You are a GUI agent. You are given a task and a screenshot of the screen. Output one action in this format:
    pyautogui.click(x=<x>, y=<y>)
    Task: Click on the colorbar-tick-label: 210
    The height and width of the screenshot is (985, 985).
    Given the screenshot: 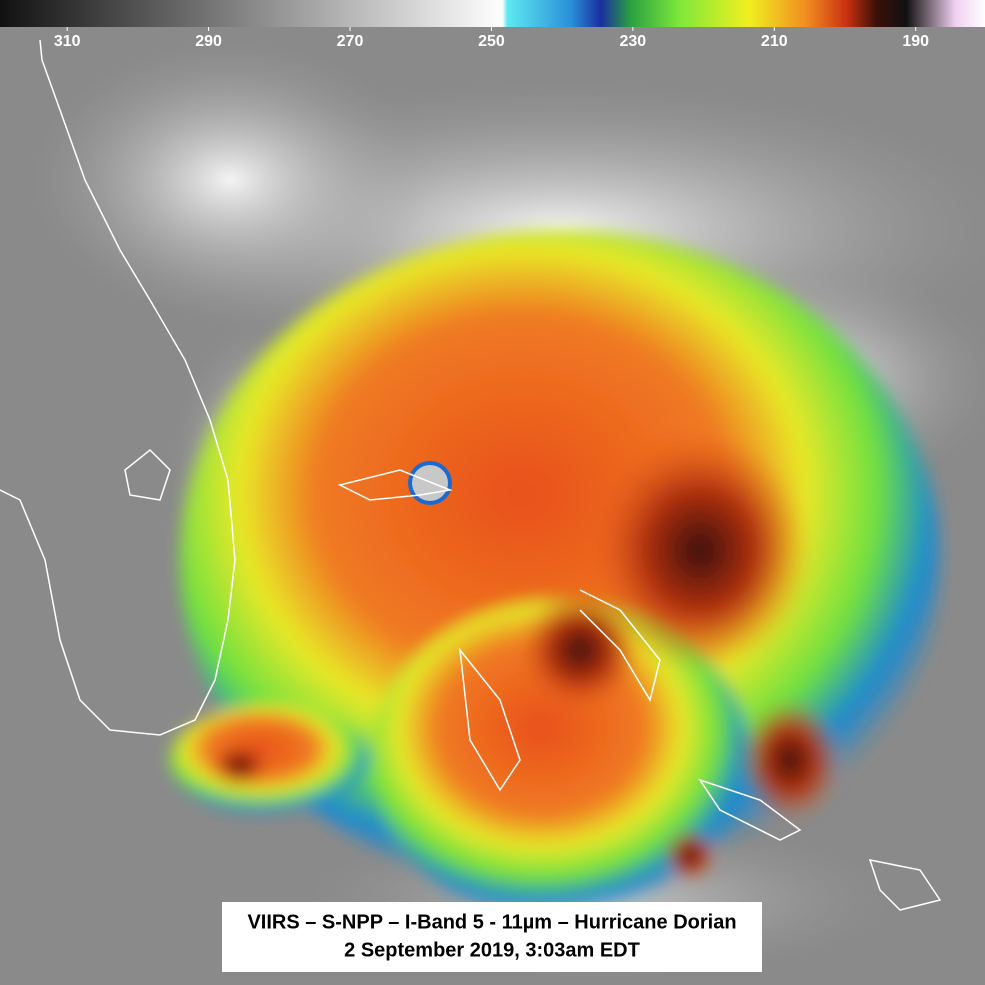 What is the action you would take?
    pyautogui.click(x=774, y=41)
    